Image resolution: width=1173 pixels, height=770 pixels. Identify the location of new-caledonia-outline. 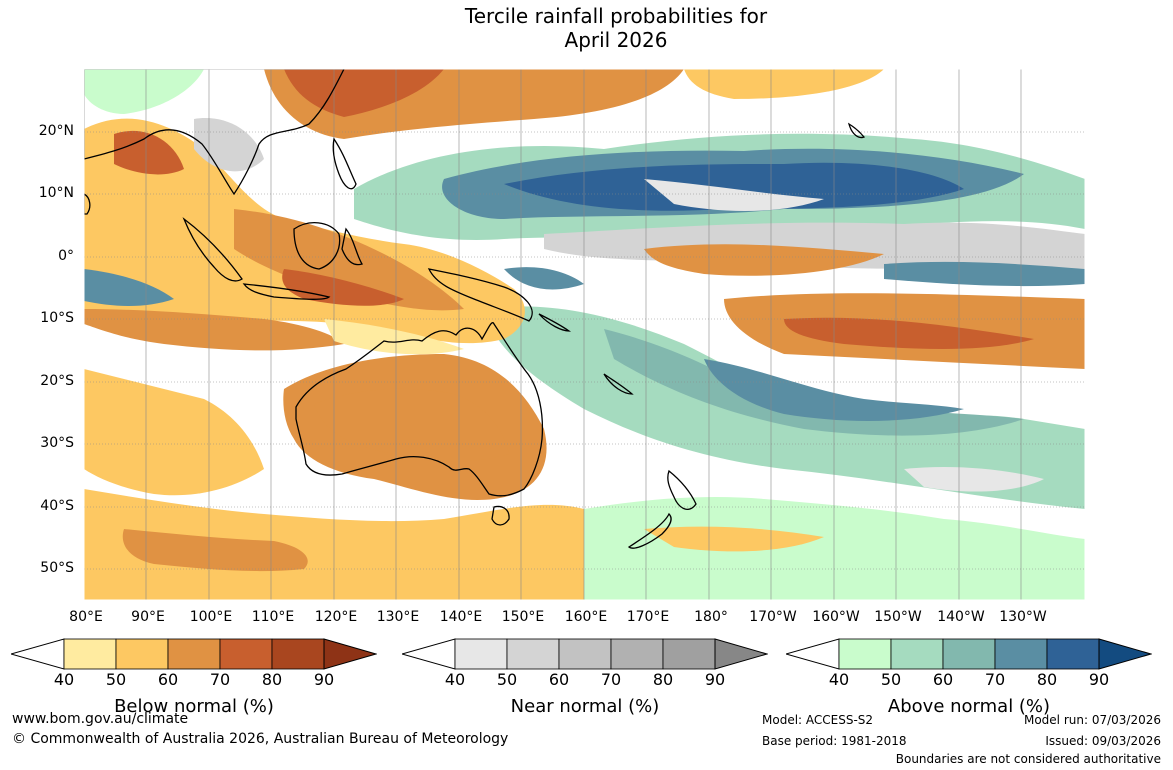
(618, 384).